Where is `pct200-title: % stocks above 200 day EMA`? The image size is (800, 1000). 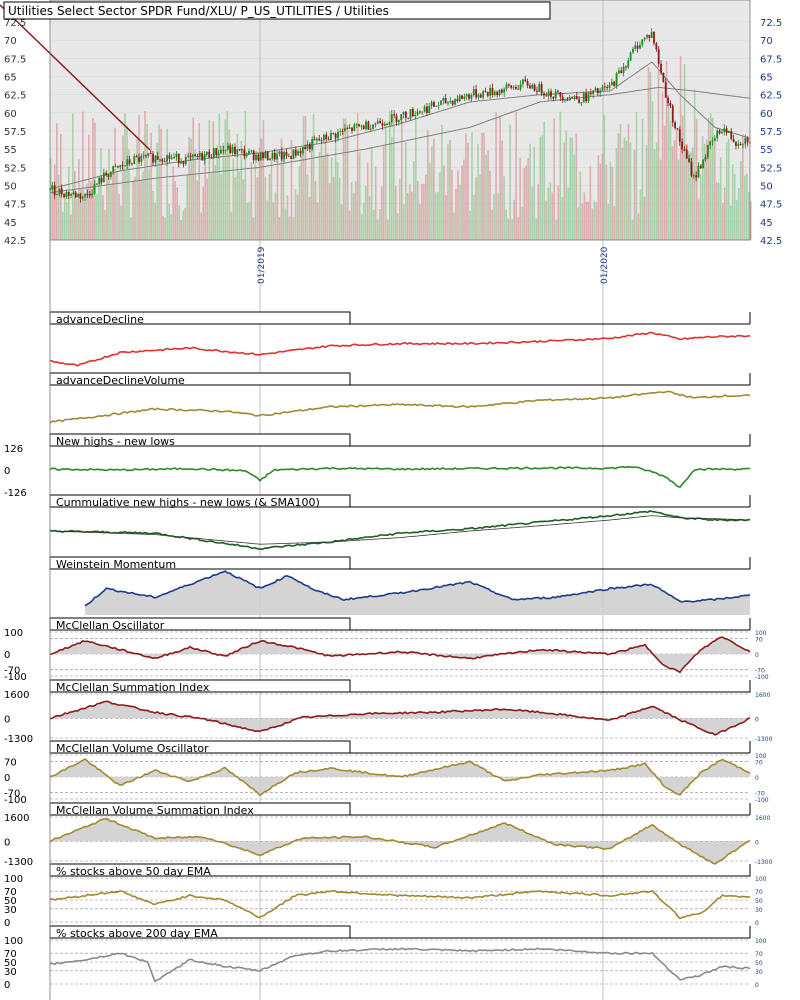
pct200-title: % stocks above 200 day EMA is located at coordinates (137, 933).